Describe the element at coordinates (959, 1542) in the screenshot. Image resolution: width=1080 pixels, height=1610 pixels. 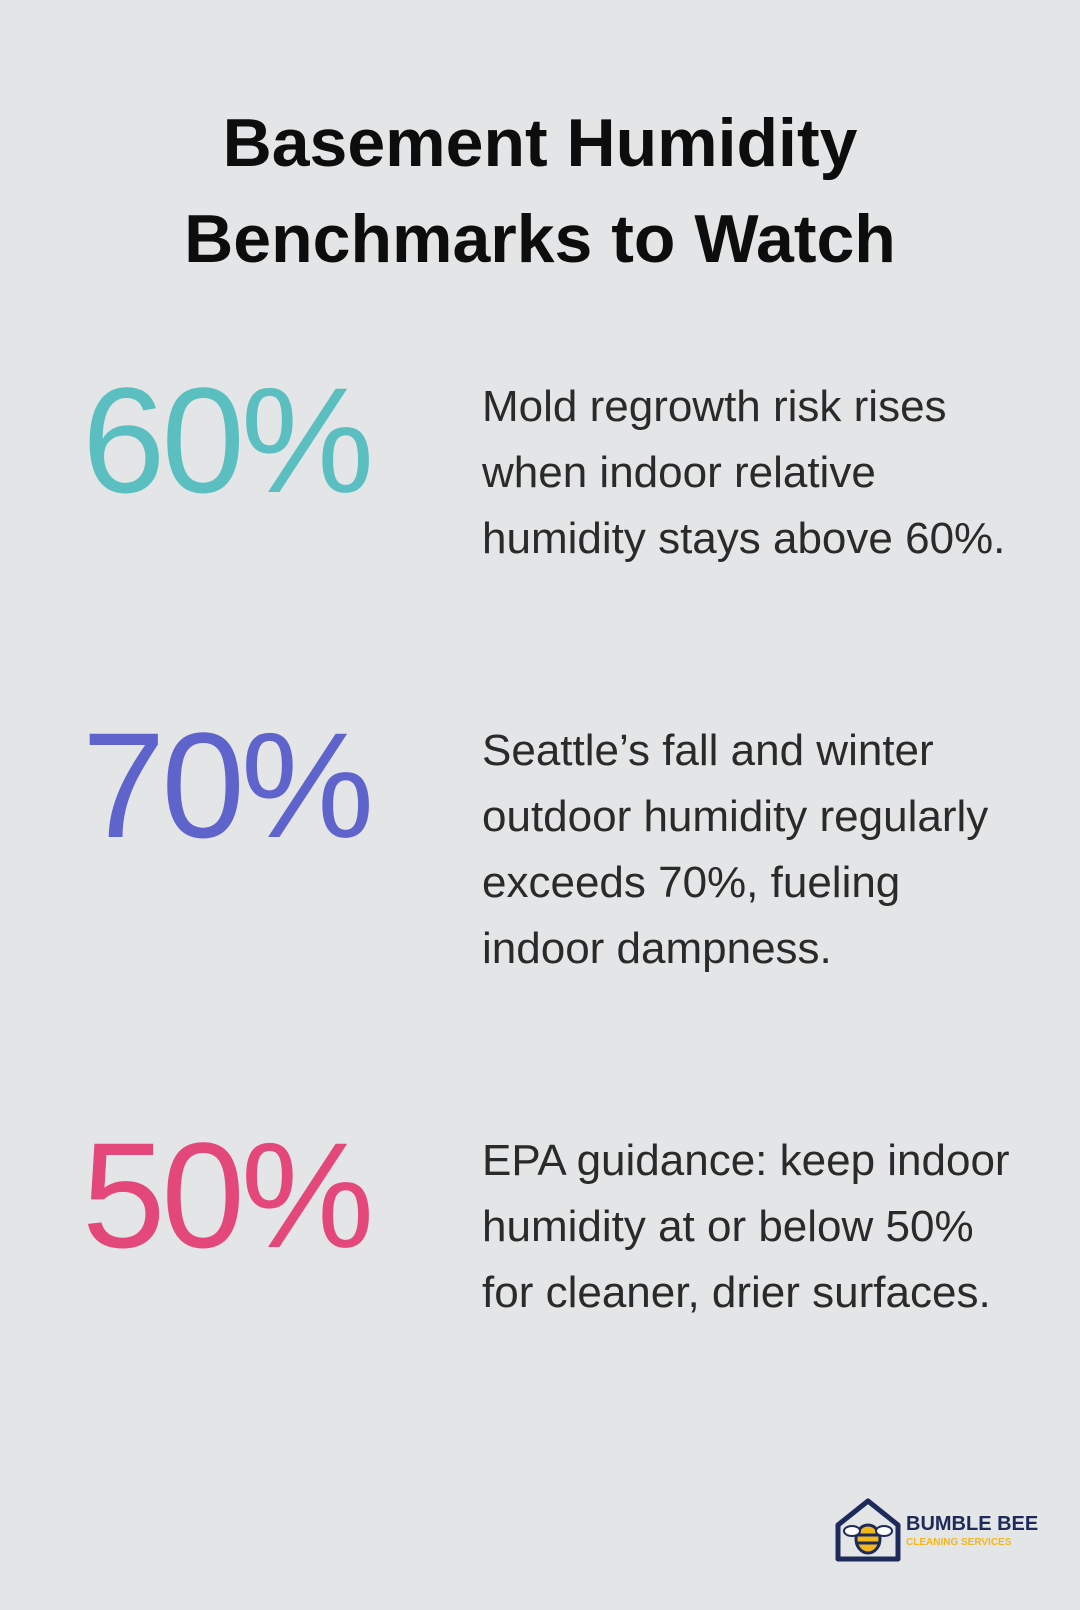
I see `logo-tagline: CLEANING SERVICES` at that location.